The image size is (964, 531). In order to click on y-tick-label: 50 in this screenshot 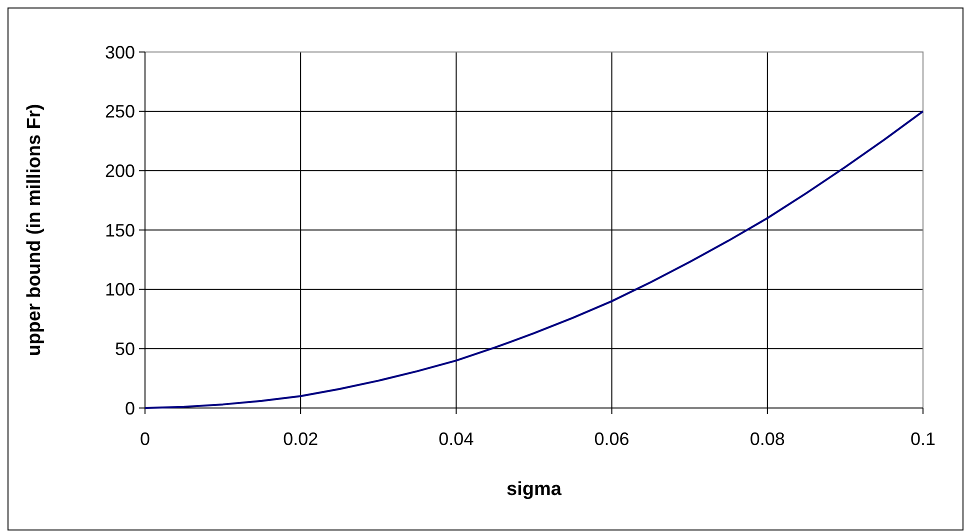, I will do `click(124, 348)`.